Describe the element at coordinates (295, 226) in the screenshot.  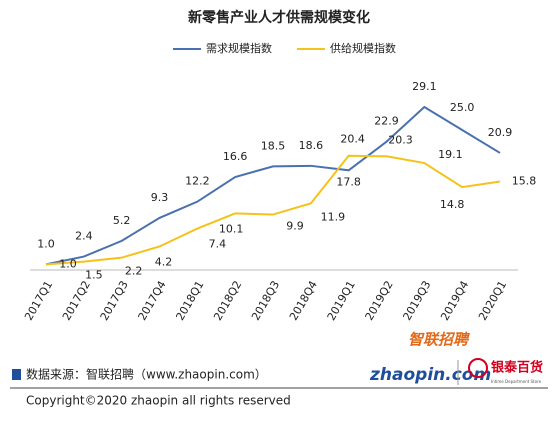
I see `value-label: 9.9` at that location.